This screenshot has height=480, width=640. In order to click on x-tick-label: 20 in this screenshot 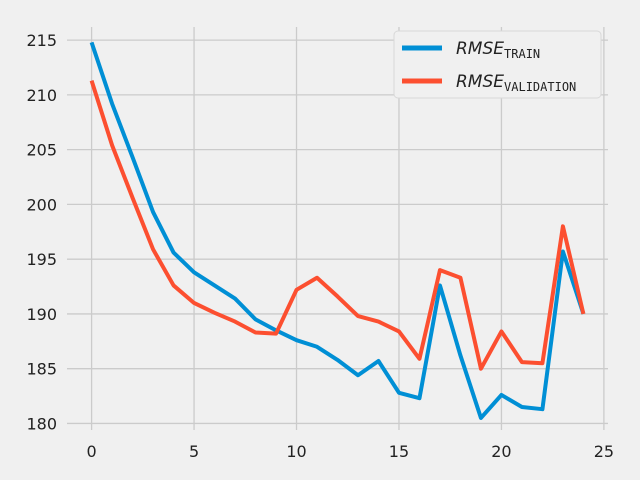, I will do `click(501, 451)`.